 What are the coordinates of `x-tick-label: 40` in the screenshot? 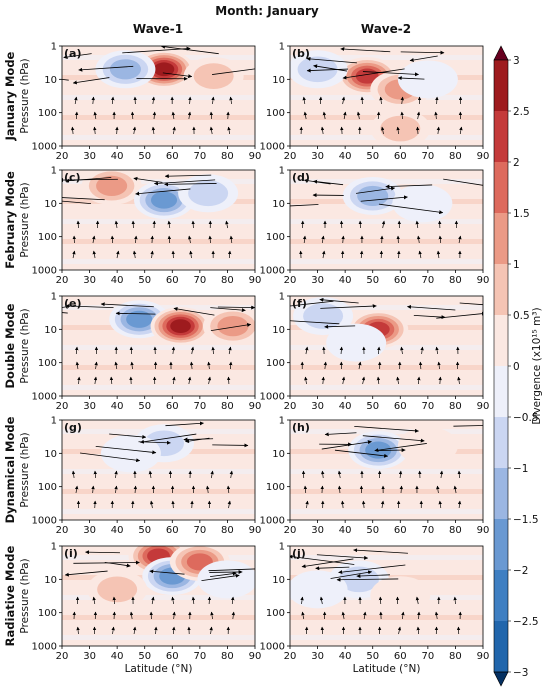 It's located at (345, 156).